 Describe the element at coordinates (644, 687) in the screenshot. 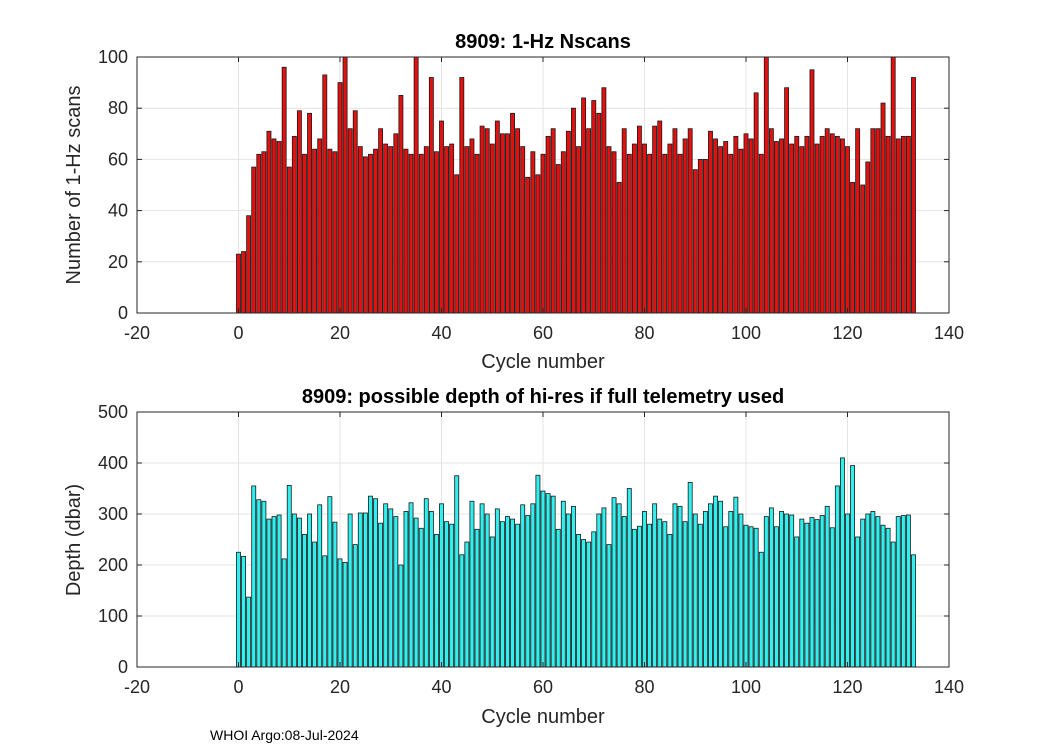

I see `depth-xtick-label: 80` at that location.